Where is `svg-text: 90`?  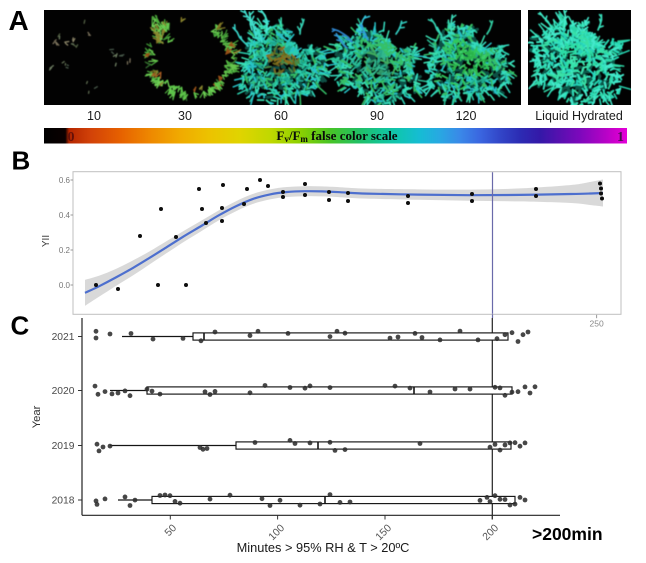 svg-text: 90 is located at coordinates (377, 116).